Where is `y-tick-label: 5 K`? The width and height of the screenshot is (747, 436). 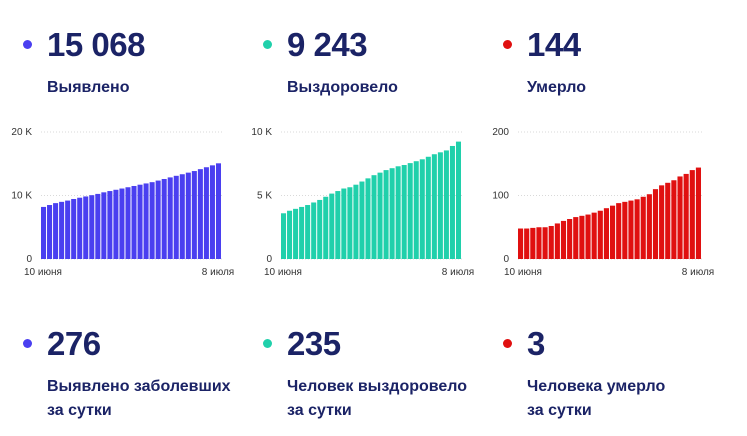 y-tick-label: 5 K is located at coordinates (264, 196).